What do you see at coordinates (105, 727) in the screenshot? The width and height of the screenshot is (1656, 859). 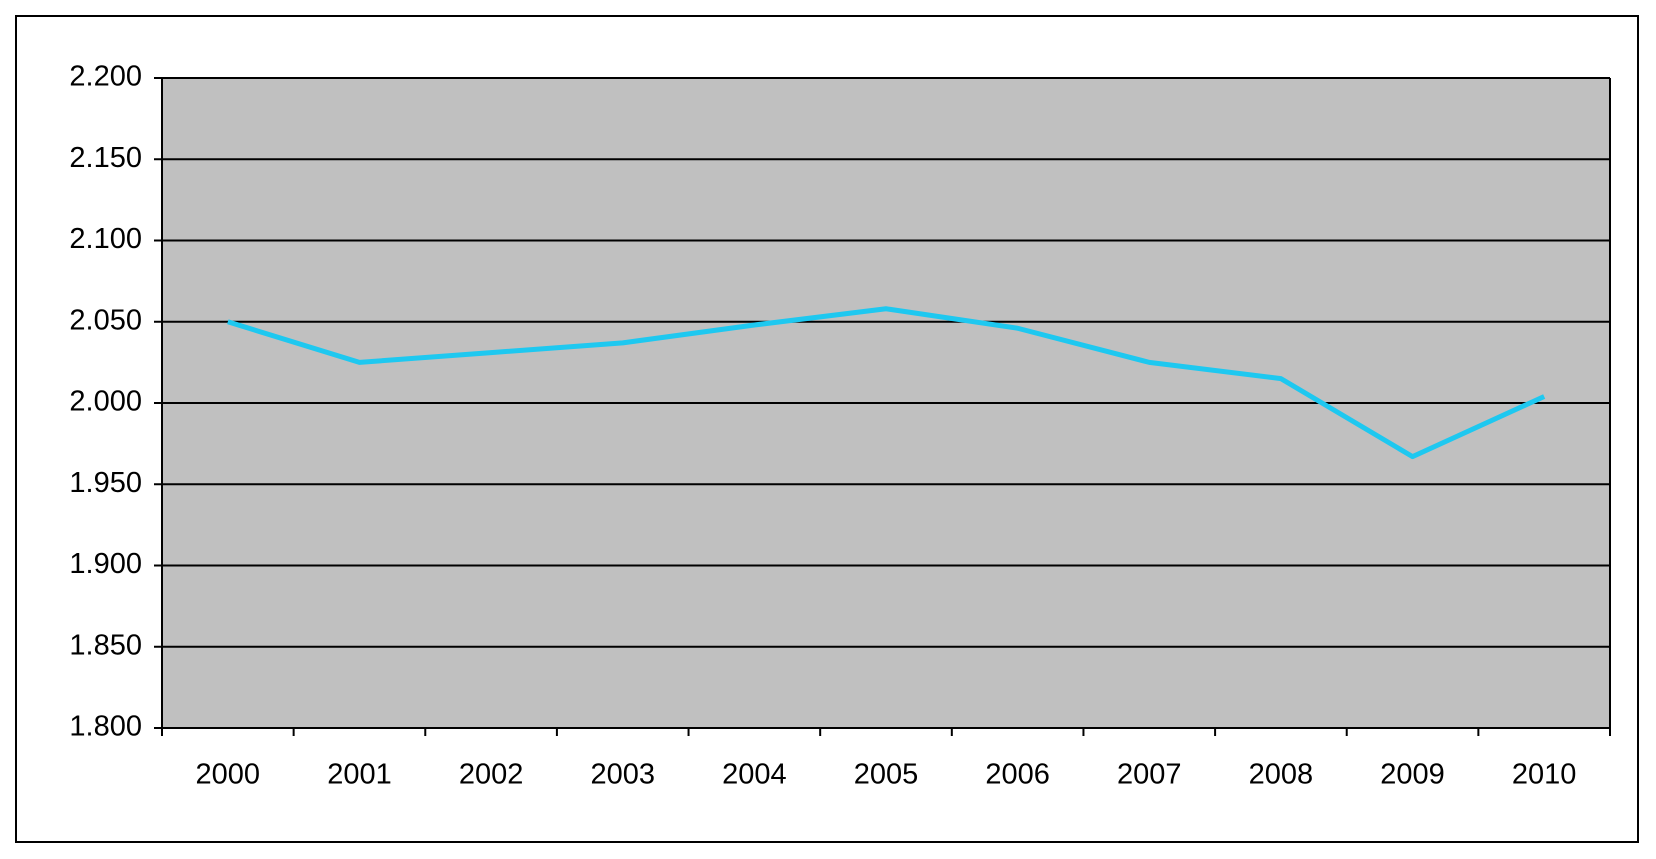 I see `y-tick-label: 1.800` at bounding box center [105, 727].